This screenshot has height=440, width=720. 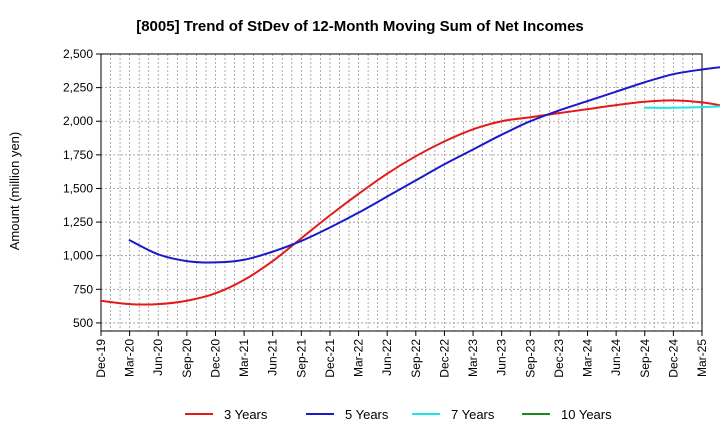 What do you see at coordinates (416, 358) in the screenshot?
I see `x-tick-label: Sep-22` at bounding box center [416, 358].